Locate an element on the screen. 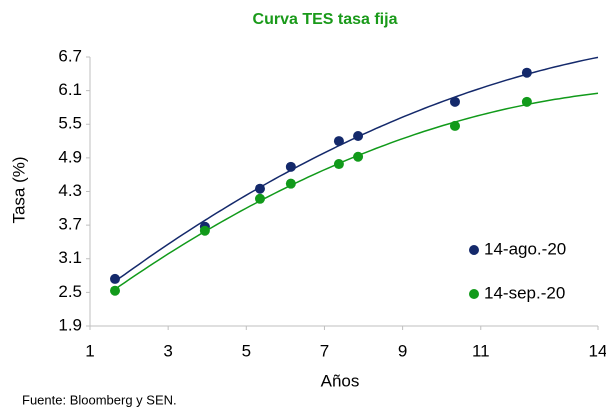  source-note: Fuente: Bloomberg y SEN. is located at coordinates (99, 399).